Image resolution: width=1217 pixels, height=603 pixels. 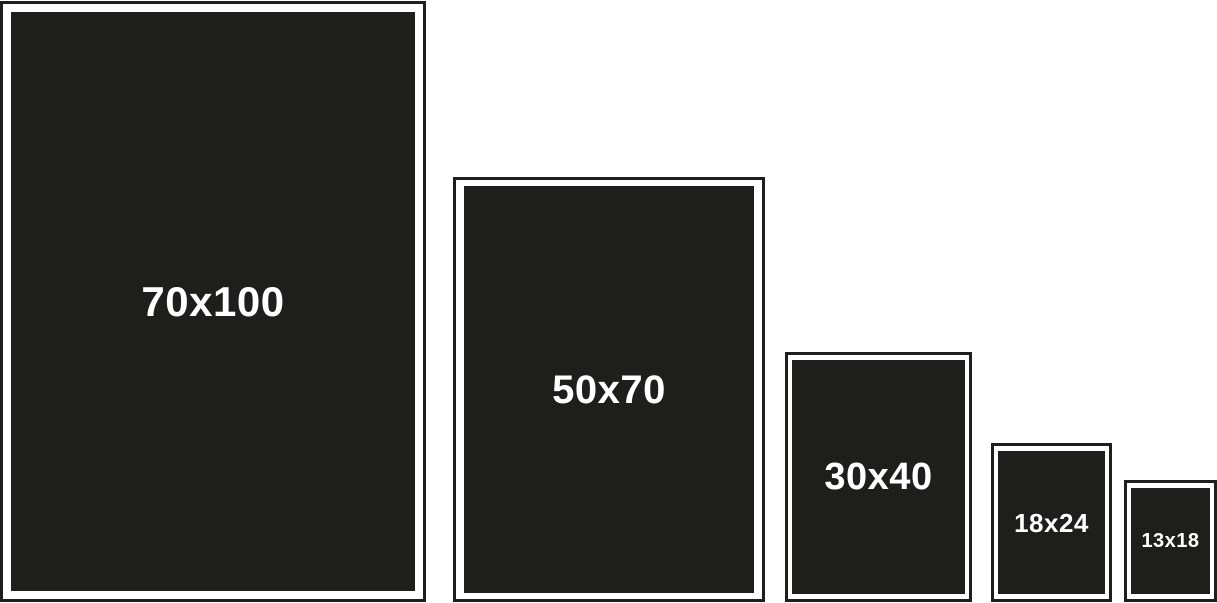 I want to click on frame-13x18: 13x18, so click(x=1170, y=541).